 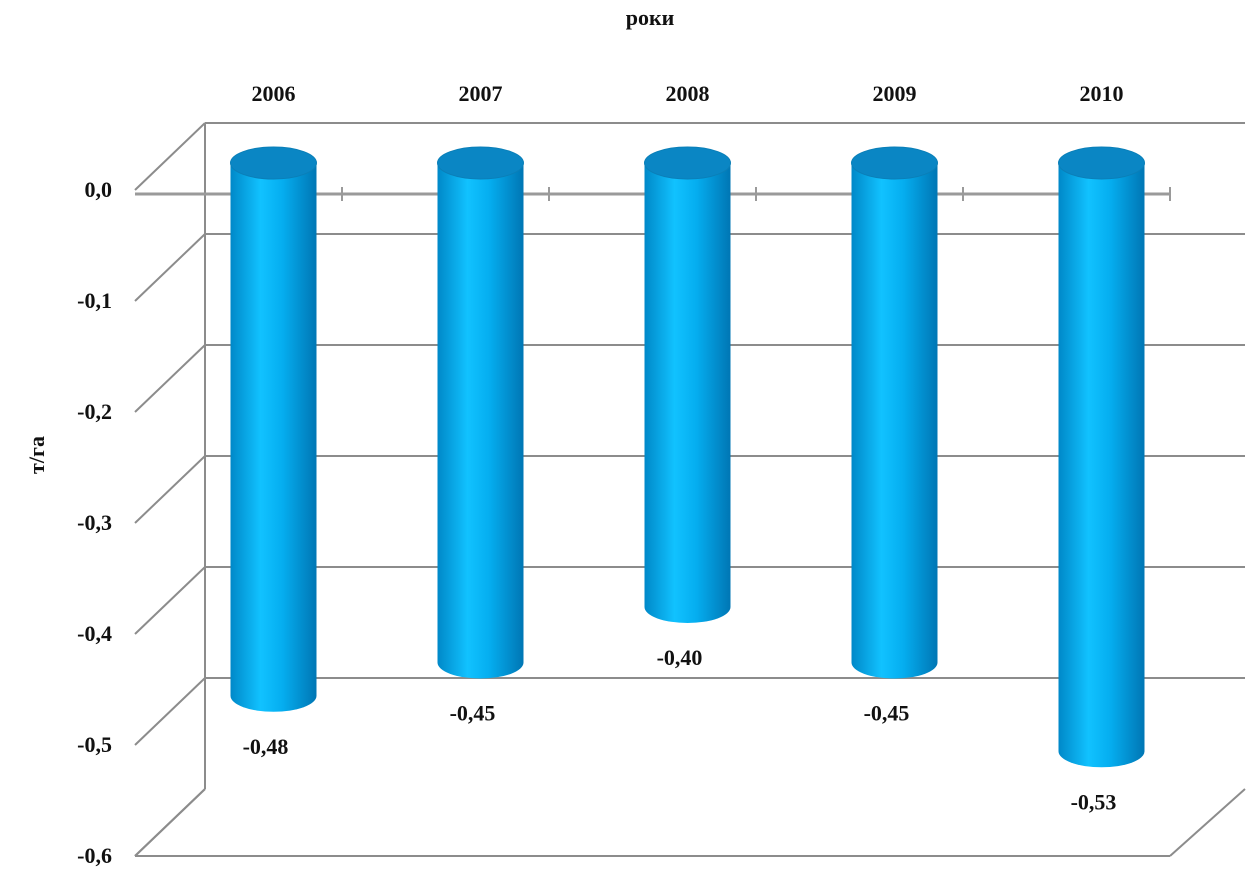 I want to click on x-axis-title: роки, so click(x=650, y=17).